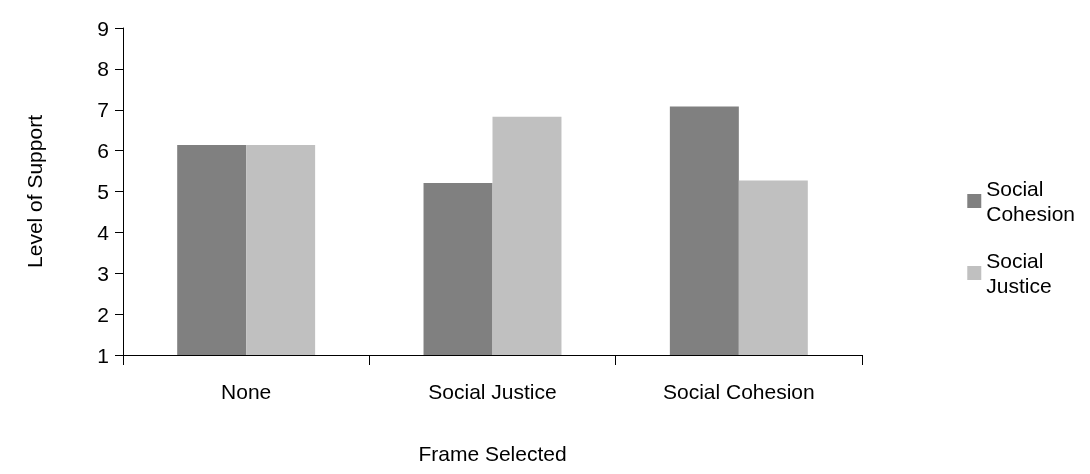 The image size is (1090, 474). I want to click on x-axis-title: Frame Selected, so click(492, 453).